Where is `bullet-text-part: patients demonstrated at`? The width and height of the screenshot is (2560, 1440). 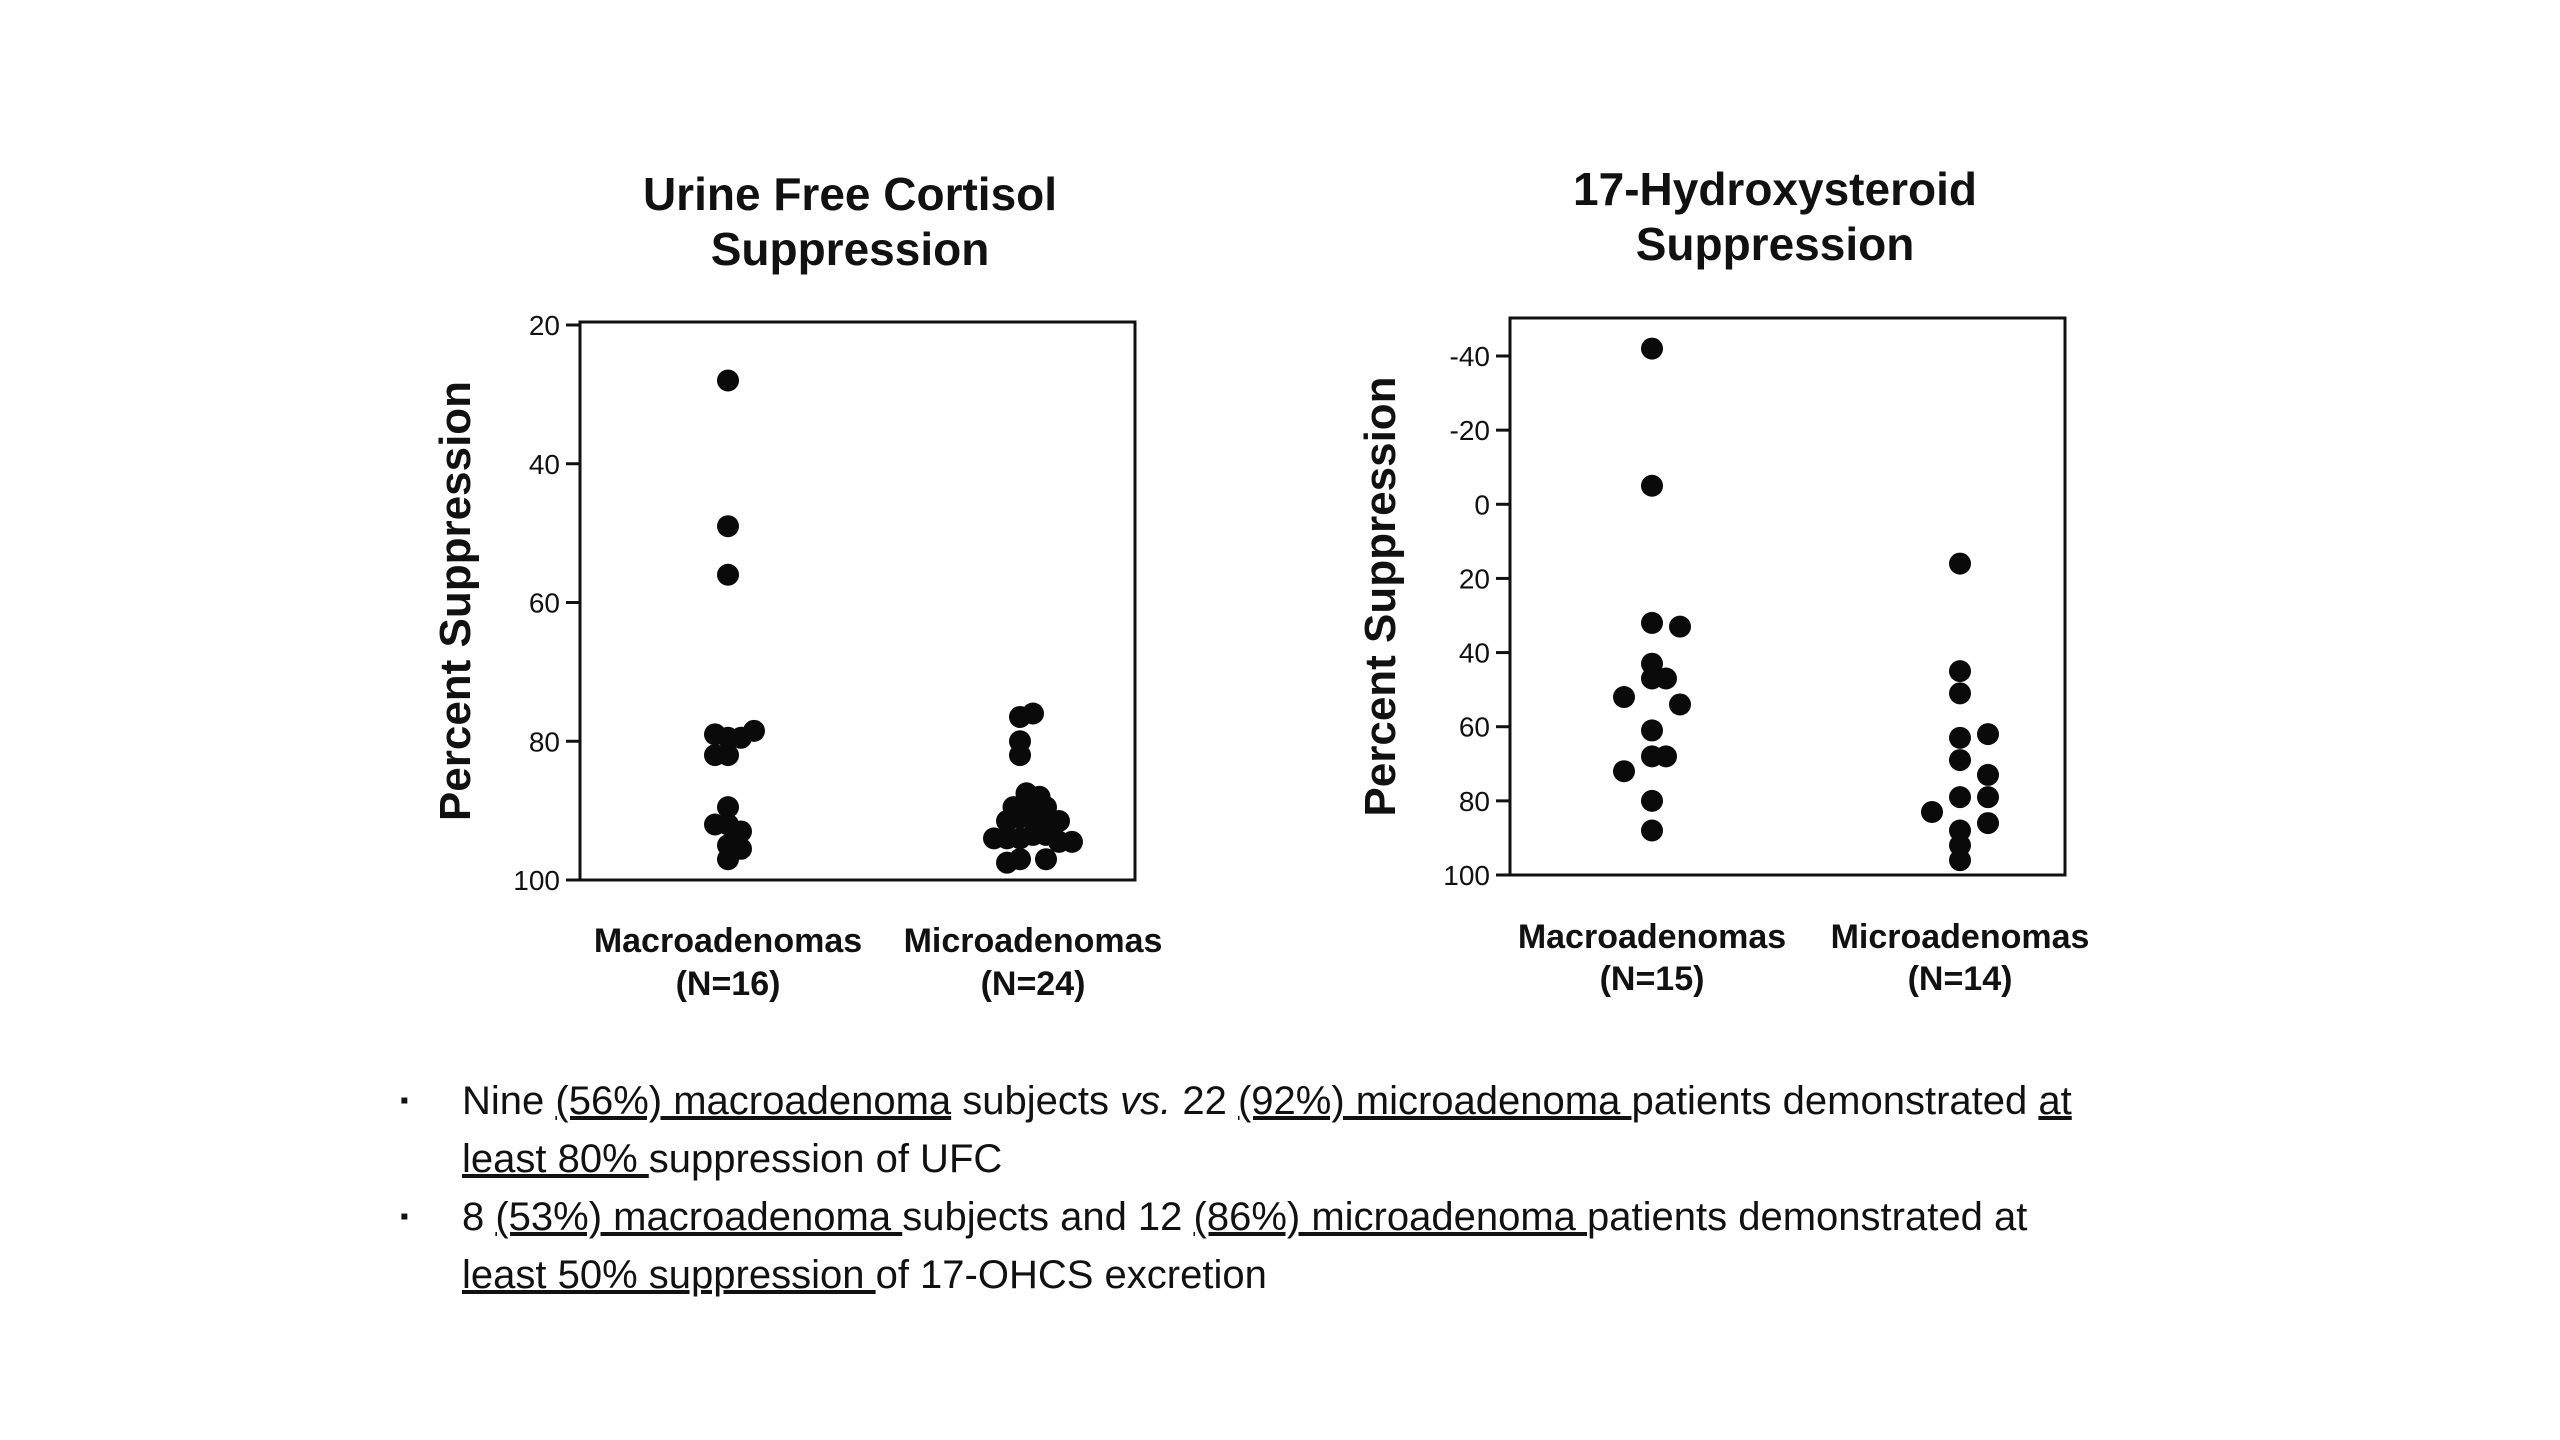
bullet-text-part: patients demonstrated at is located at coordinates (1807, 1217).